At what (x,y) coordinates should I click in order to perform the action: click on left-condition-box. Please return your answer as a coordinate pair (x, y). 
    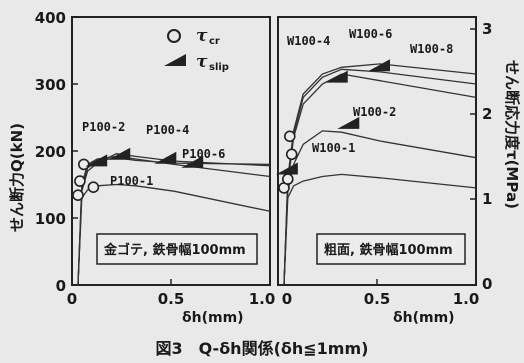
    Looking at the image, I should click on (177, 249).